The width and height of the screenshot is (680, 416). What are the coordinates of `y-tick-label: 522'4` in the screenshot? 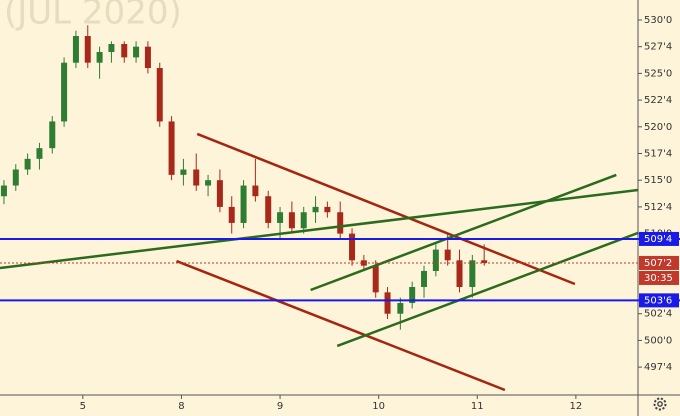 It's located at (658, 100).